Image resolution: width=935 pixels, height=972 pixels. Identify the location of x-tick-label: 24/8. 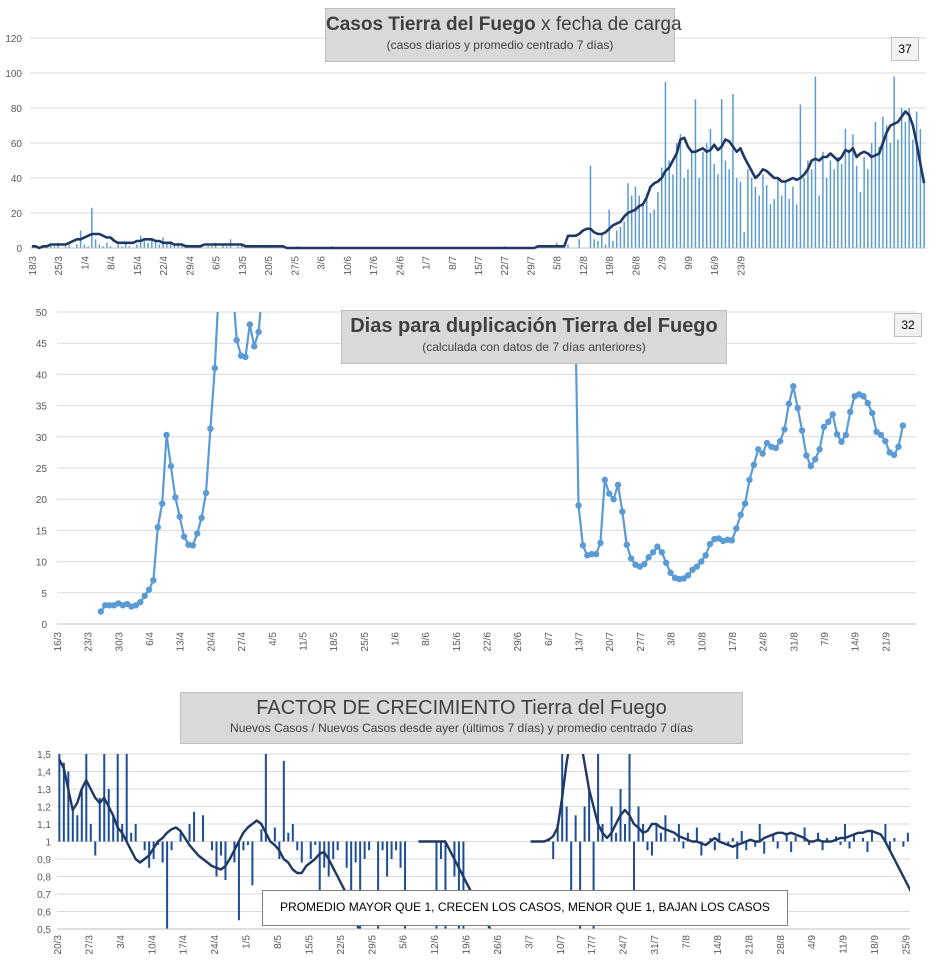
(764, 642).